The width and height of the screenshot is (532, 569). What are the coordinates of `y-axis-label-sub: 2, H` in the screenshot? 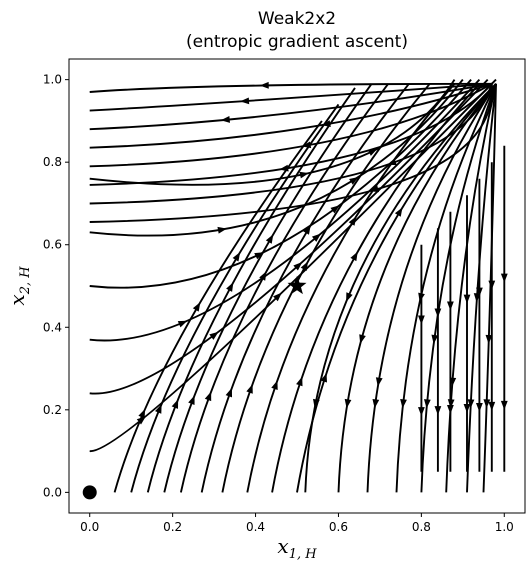 It's located at (25, 281).